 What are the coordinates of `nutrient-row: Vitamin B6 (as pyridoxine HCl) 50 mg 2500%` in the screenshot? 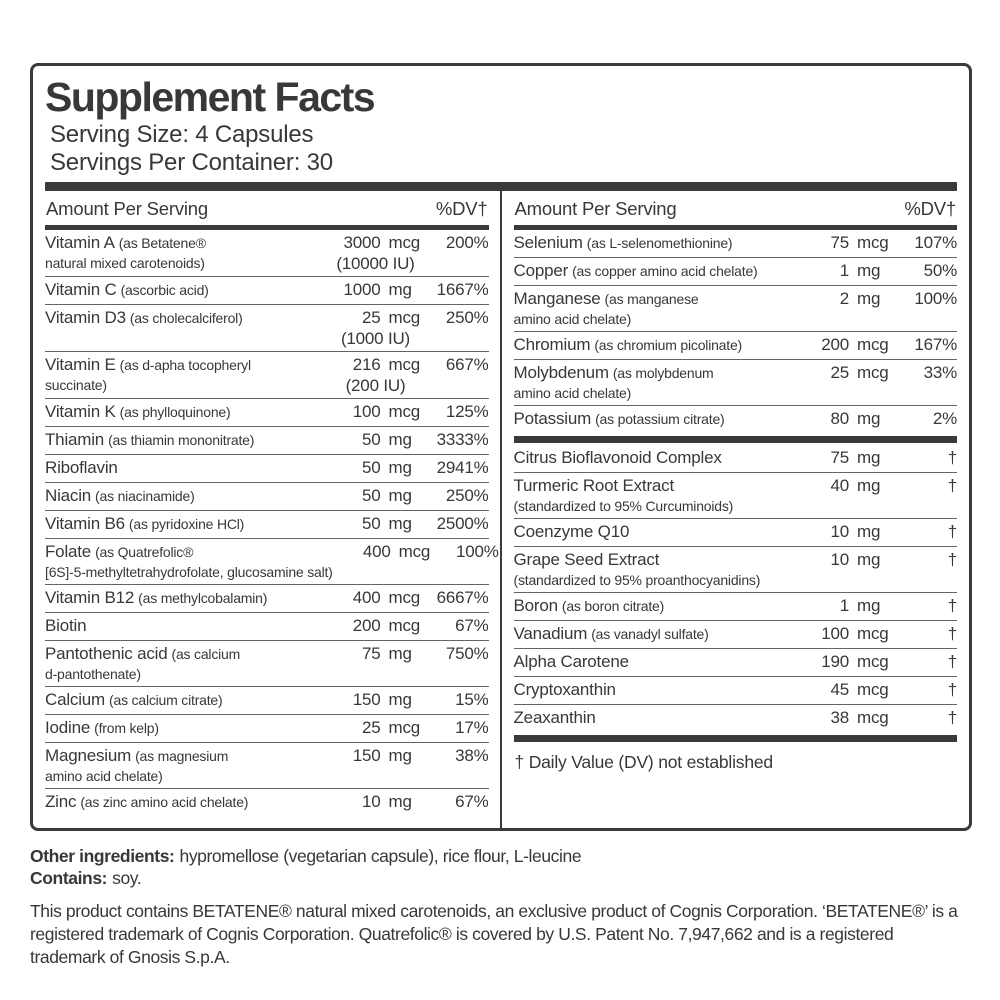 It's located at (267, 524).